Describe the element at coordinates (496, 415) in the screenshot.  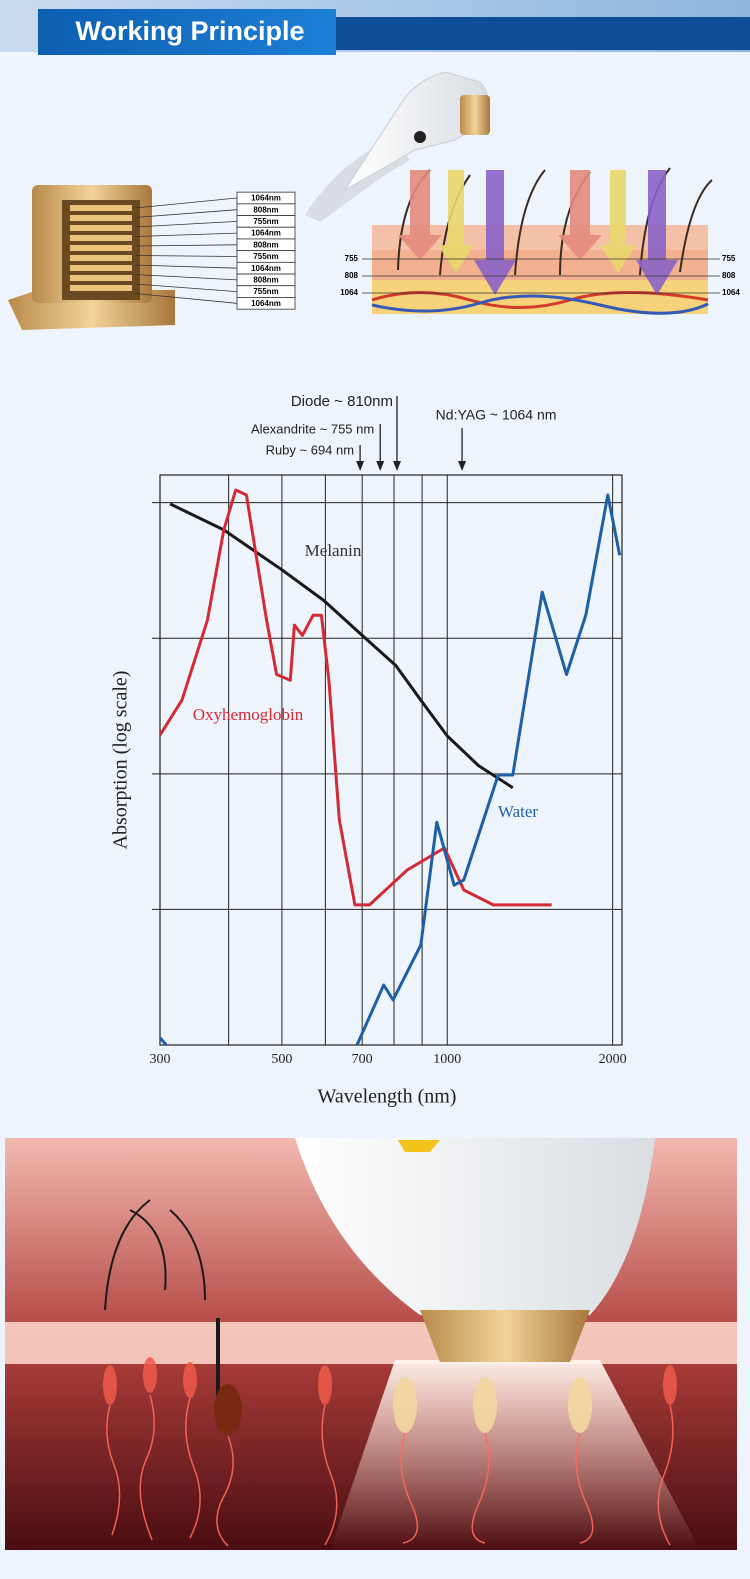
I see `annotation-label: Nd:YAG ~ 1064 nm` at that location.